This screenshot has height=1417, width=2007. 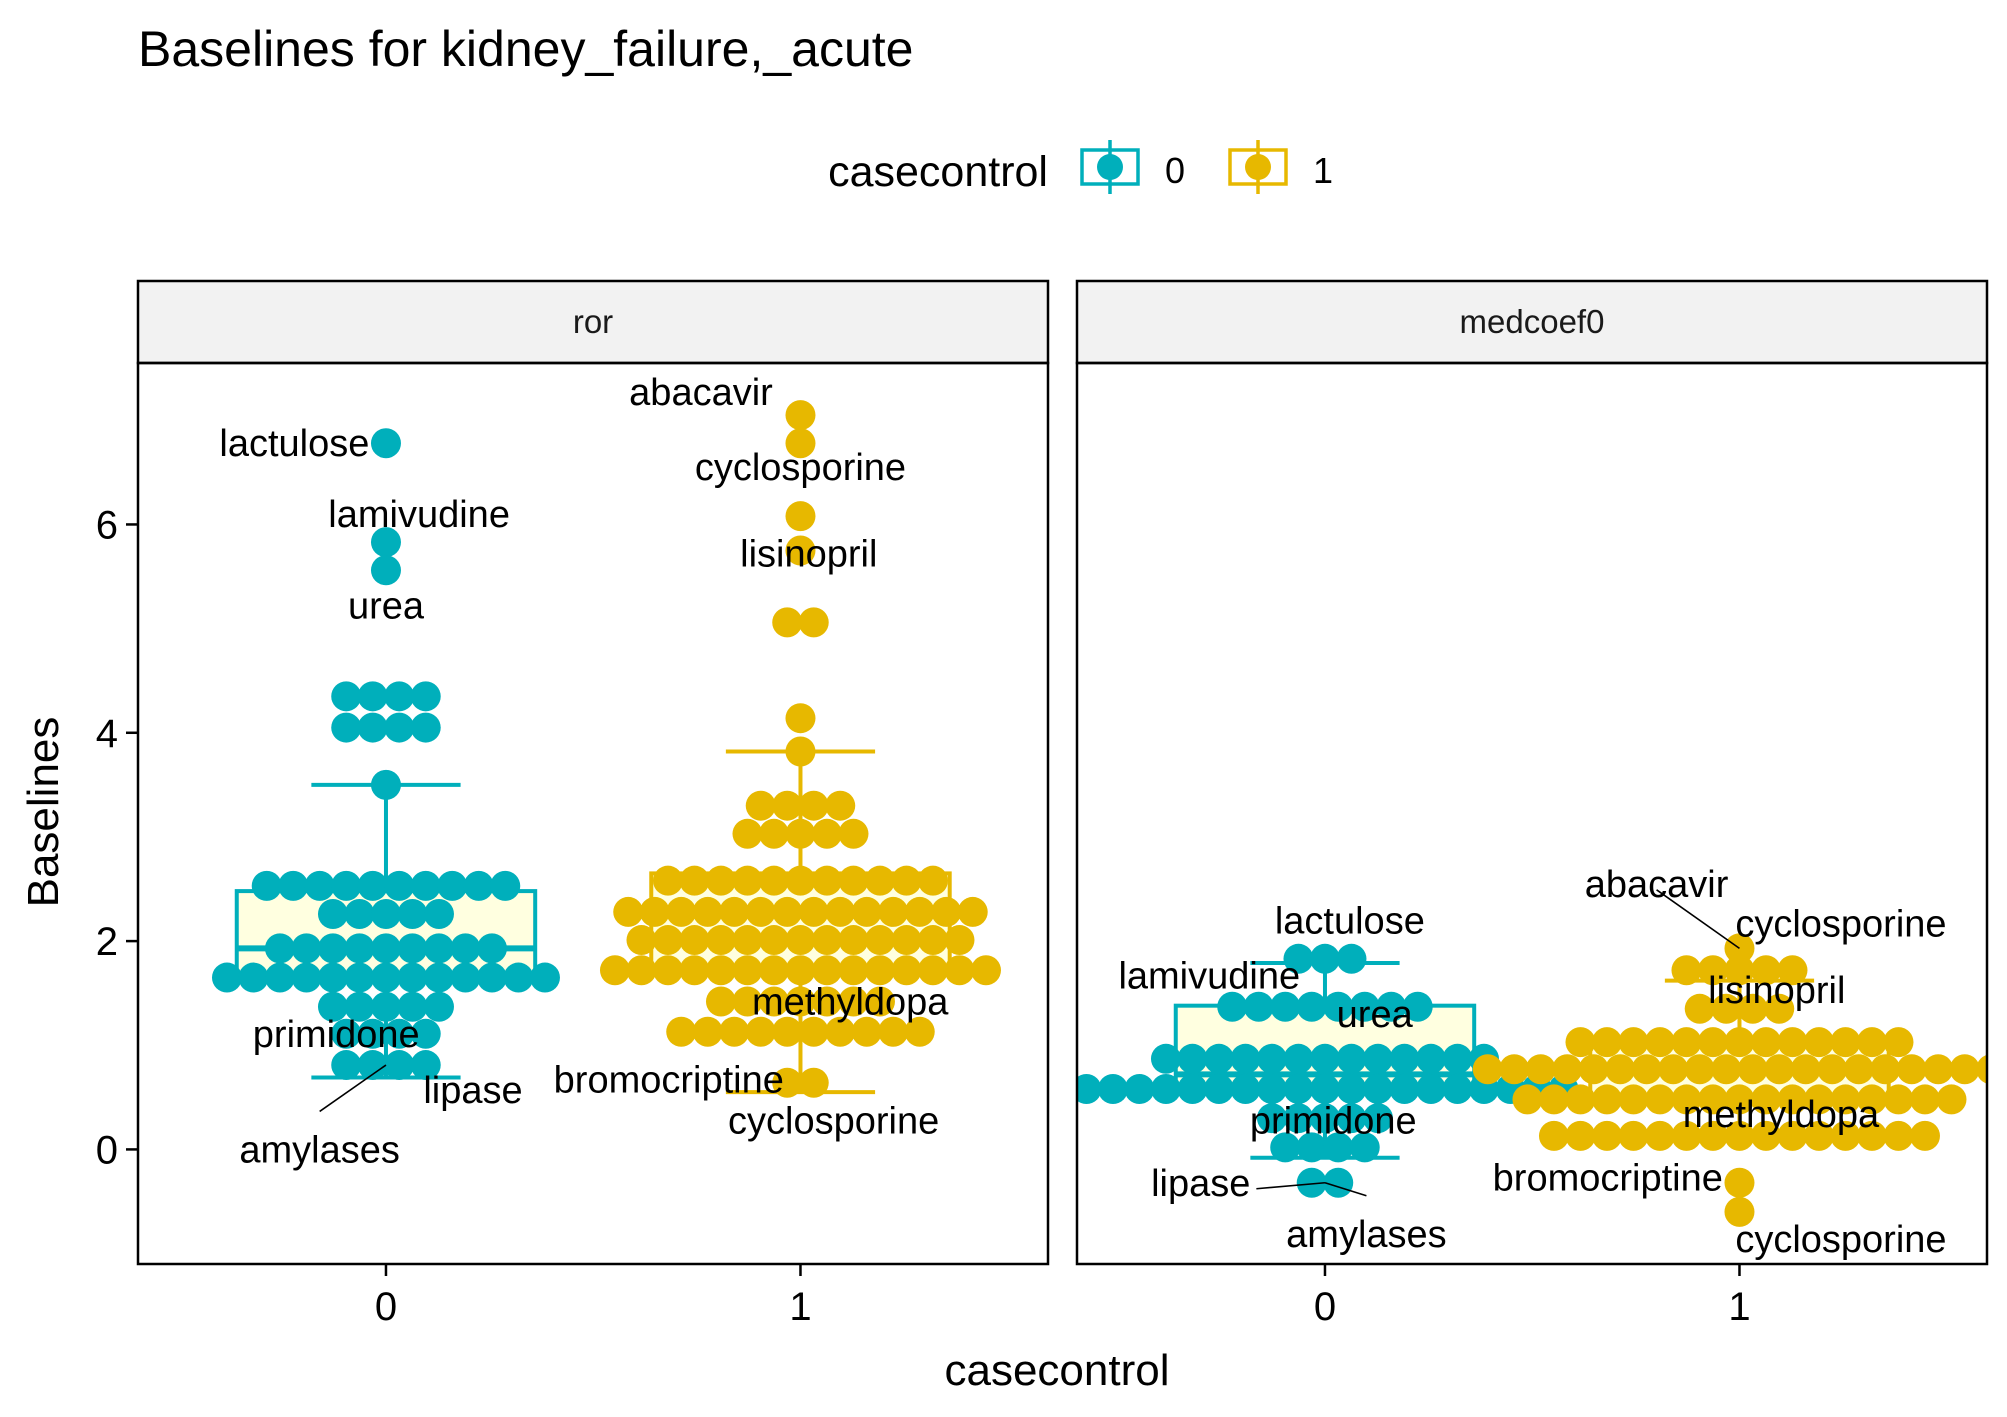 What do you see at coordinates (850, 1003) in the screenshot?
I see `point-annotation: methyldopa` at bounding box center [850, 1003].